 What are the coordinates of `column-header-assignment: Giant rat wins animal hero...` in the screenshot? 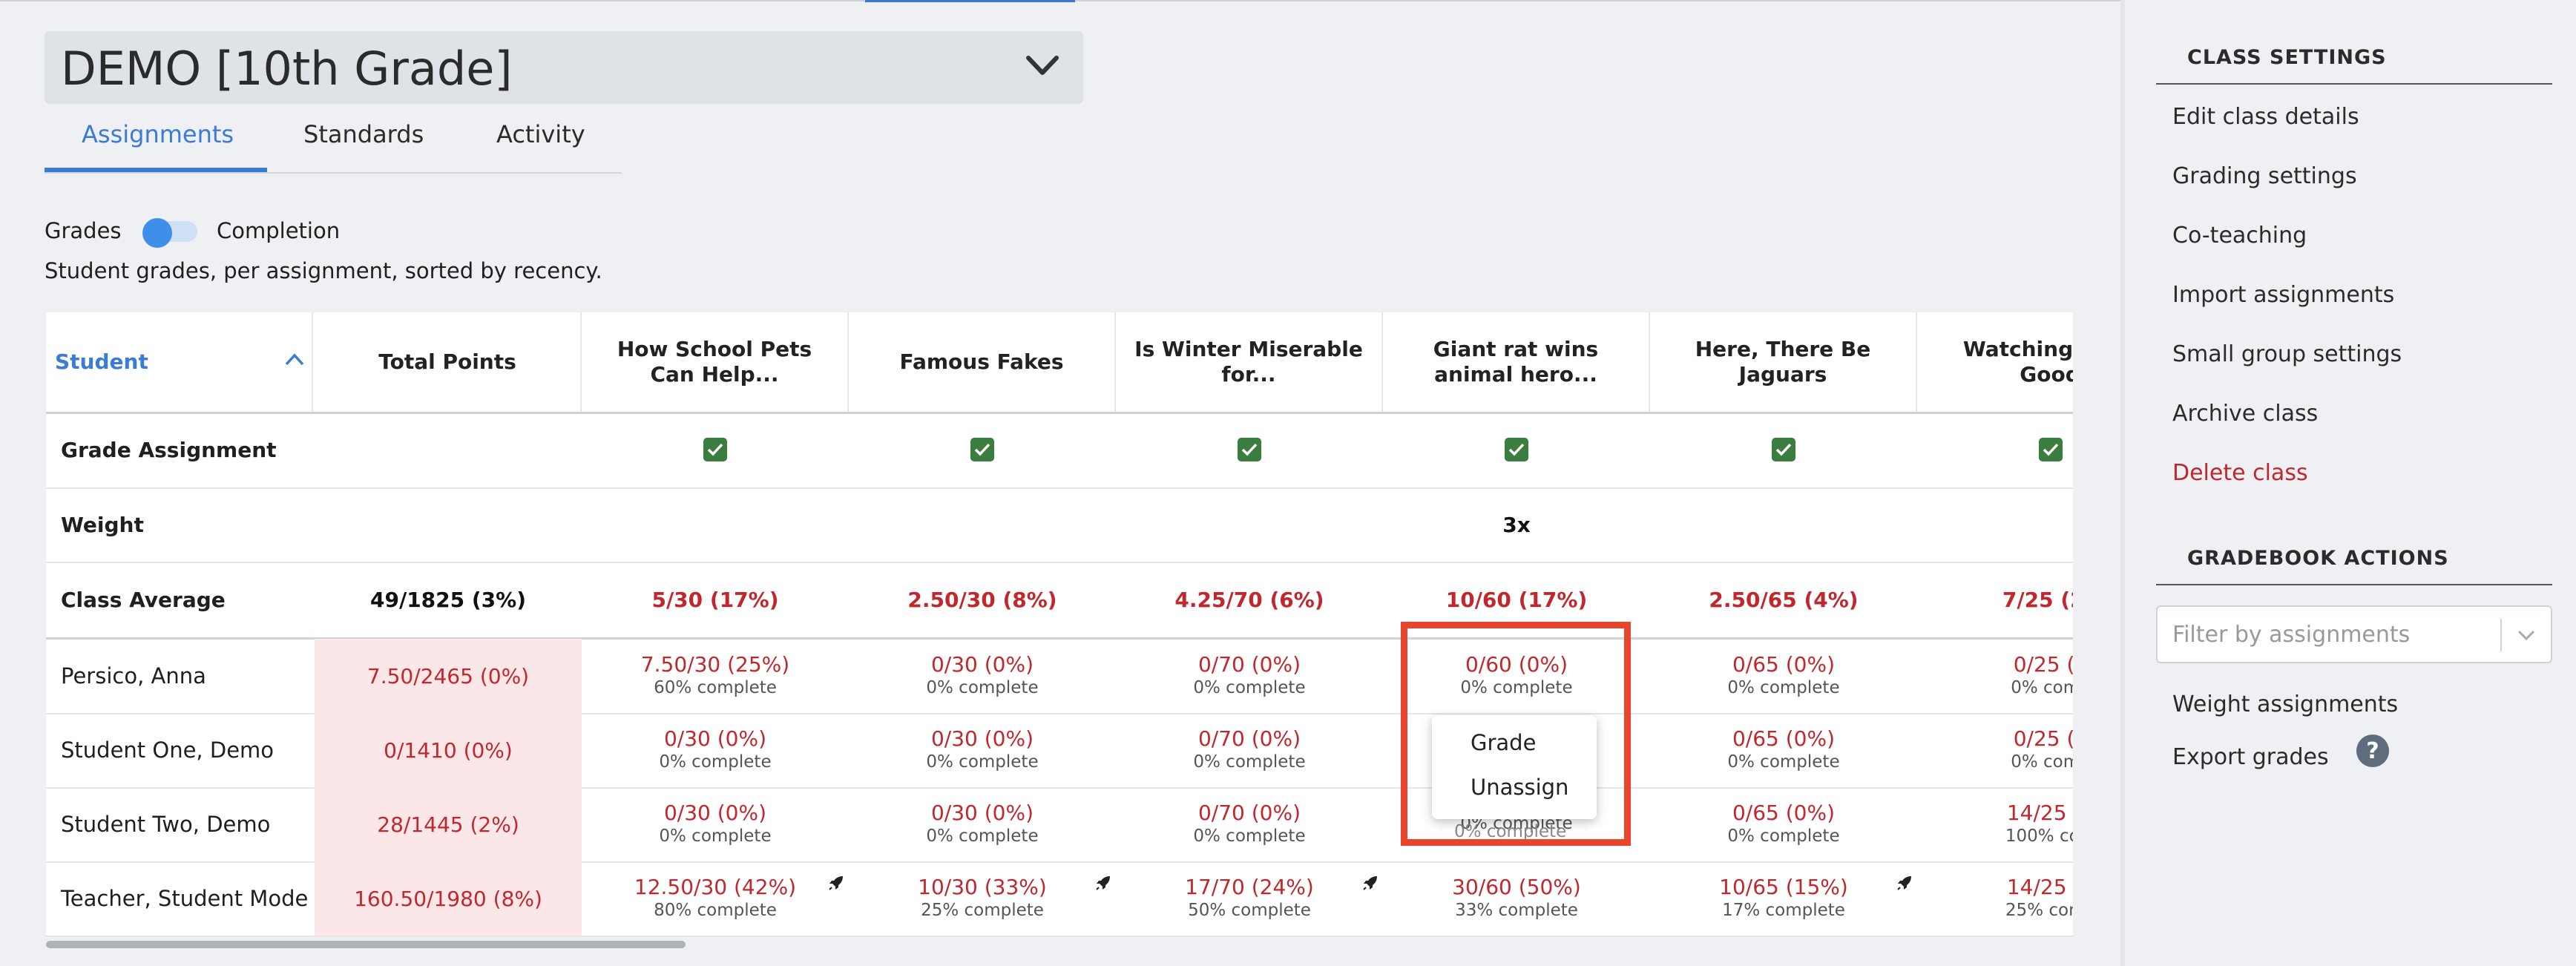 It's located at (1516, 362).